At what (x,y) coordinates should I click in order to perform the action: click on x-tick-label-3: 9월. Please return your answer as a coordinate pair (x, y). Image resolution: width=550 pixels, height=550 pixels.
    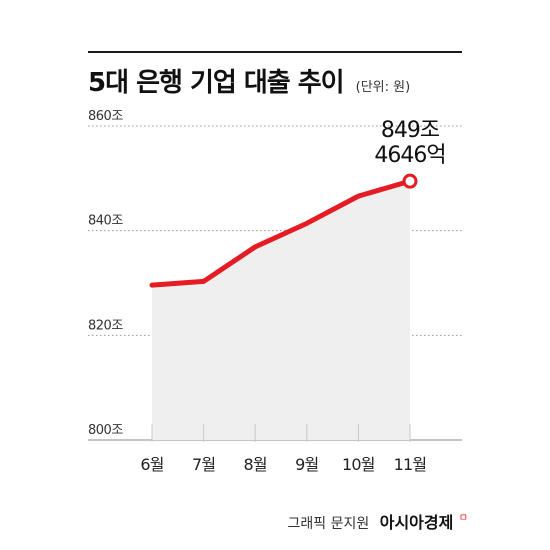
    Looking at the image, I should click on (306, 464).